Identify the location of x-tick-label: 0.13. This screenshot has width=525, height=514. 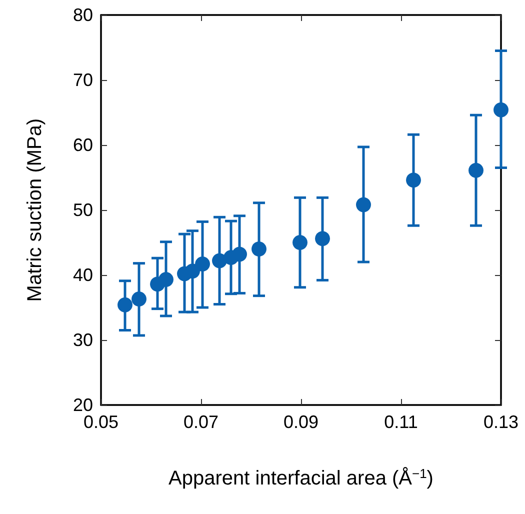
(501, 422).